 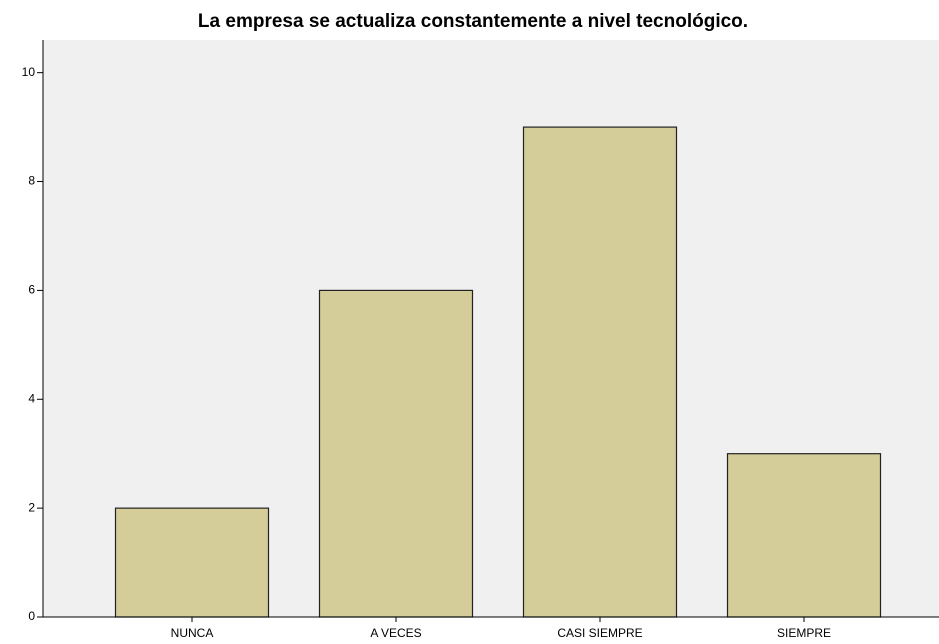 What do you see at coordinates (395, 633) in the screenshot?
I see `x-tick-label: A VECES` at bounding box center [395, 633].